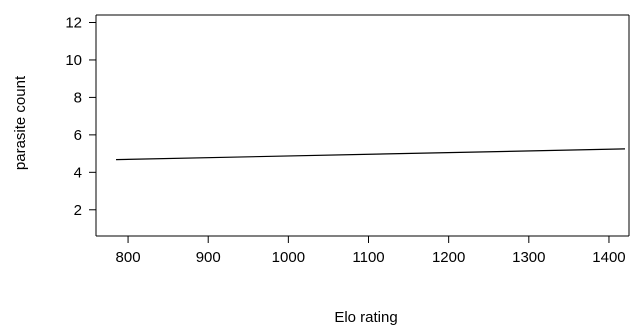 The image size is (630, 325). What do you see at coordinates (20, 122) in the screenshot?
I see `y-axis-title: parasite count` at bounding box center [20, 122].